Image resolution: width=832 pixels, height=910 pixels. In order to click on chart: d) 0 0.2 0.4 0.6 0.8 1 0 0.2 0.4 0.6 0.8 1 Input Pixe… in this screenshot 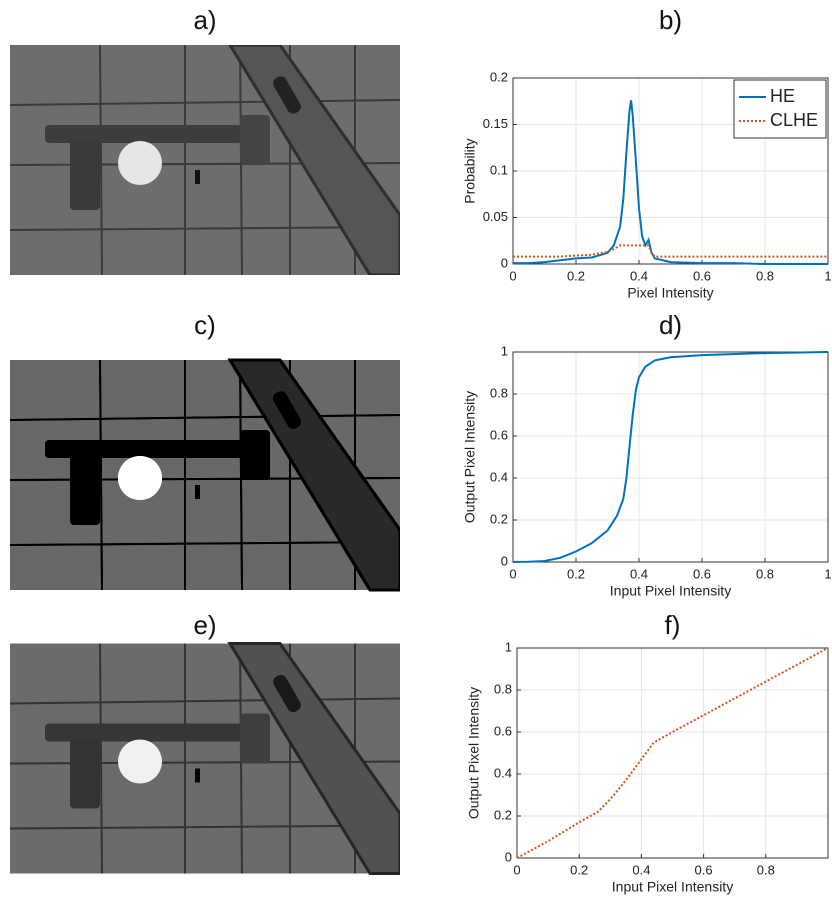, I will do `click(647, 454)`.